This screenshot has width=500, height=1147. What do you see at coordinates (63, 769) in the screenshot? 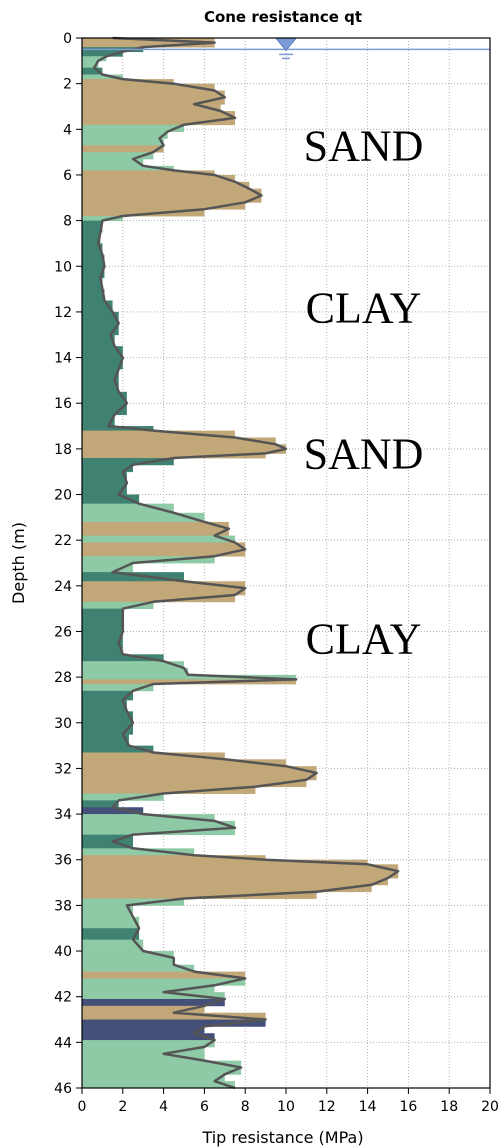
I see `y-tick-label: 32` at bounding box center [63, 769].